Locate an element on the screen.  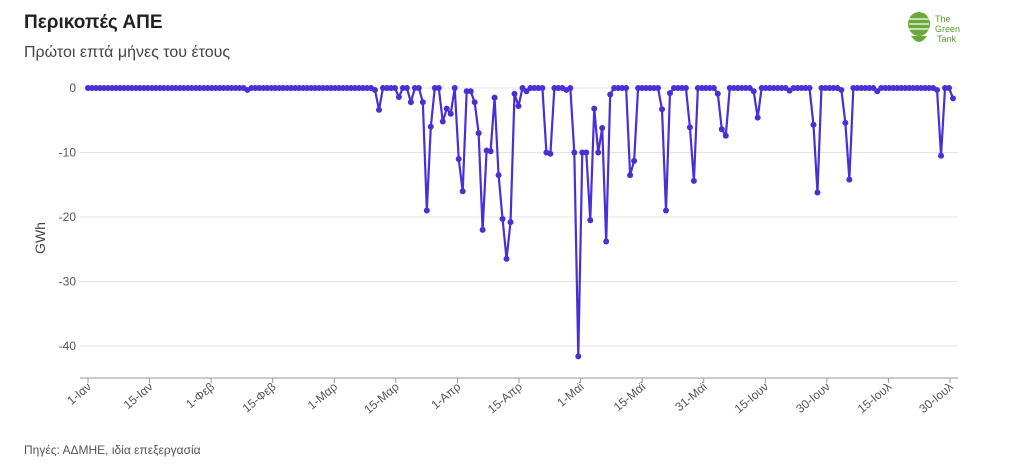
y-axis-ticks: 0 -10 -20 -30 -40 is located at coordinates (68, 217).